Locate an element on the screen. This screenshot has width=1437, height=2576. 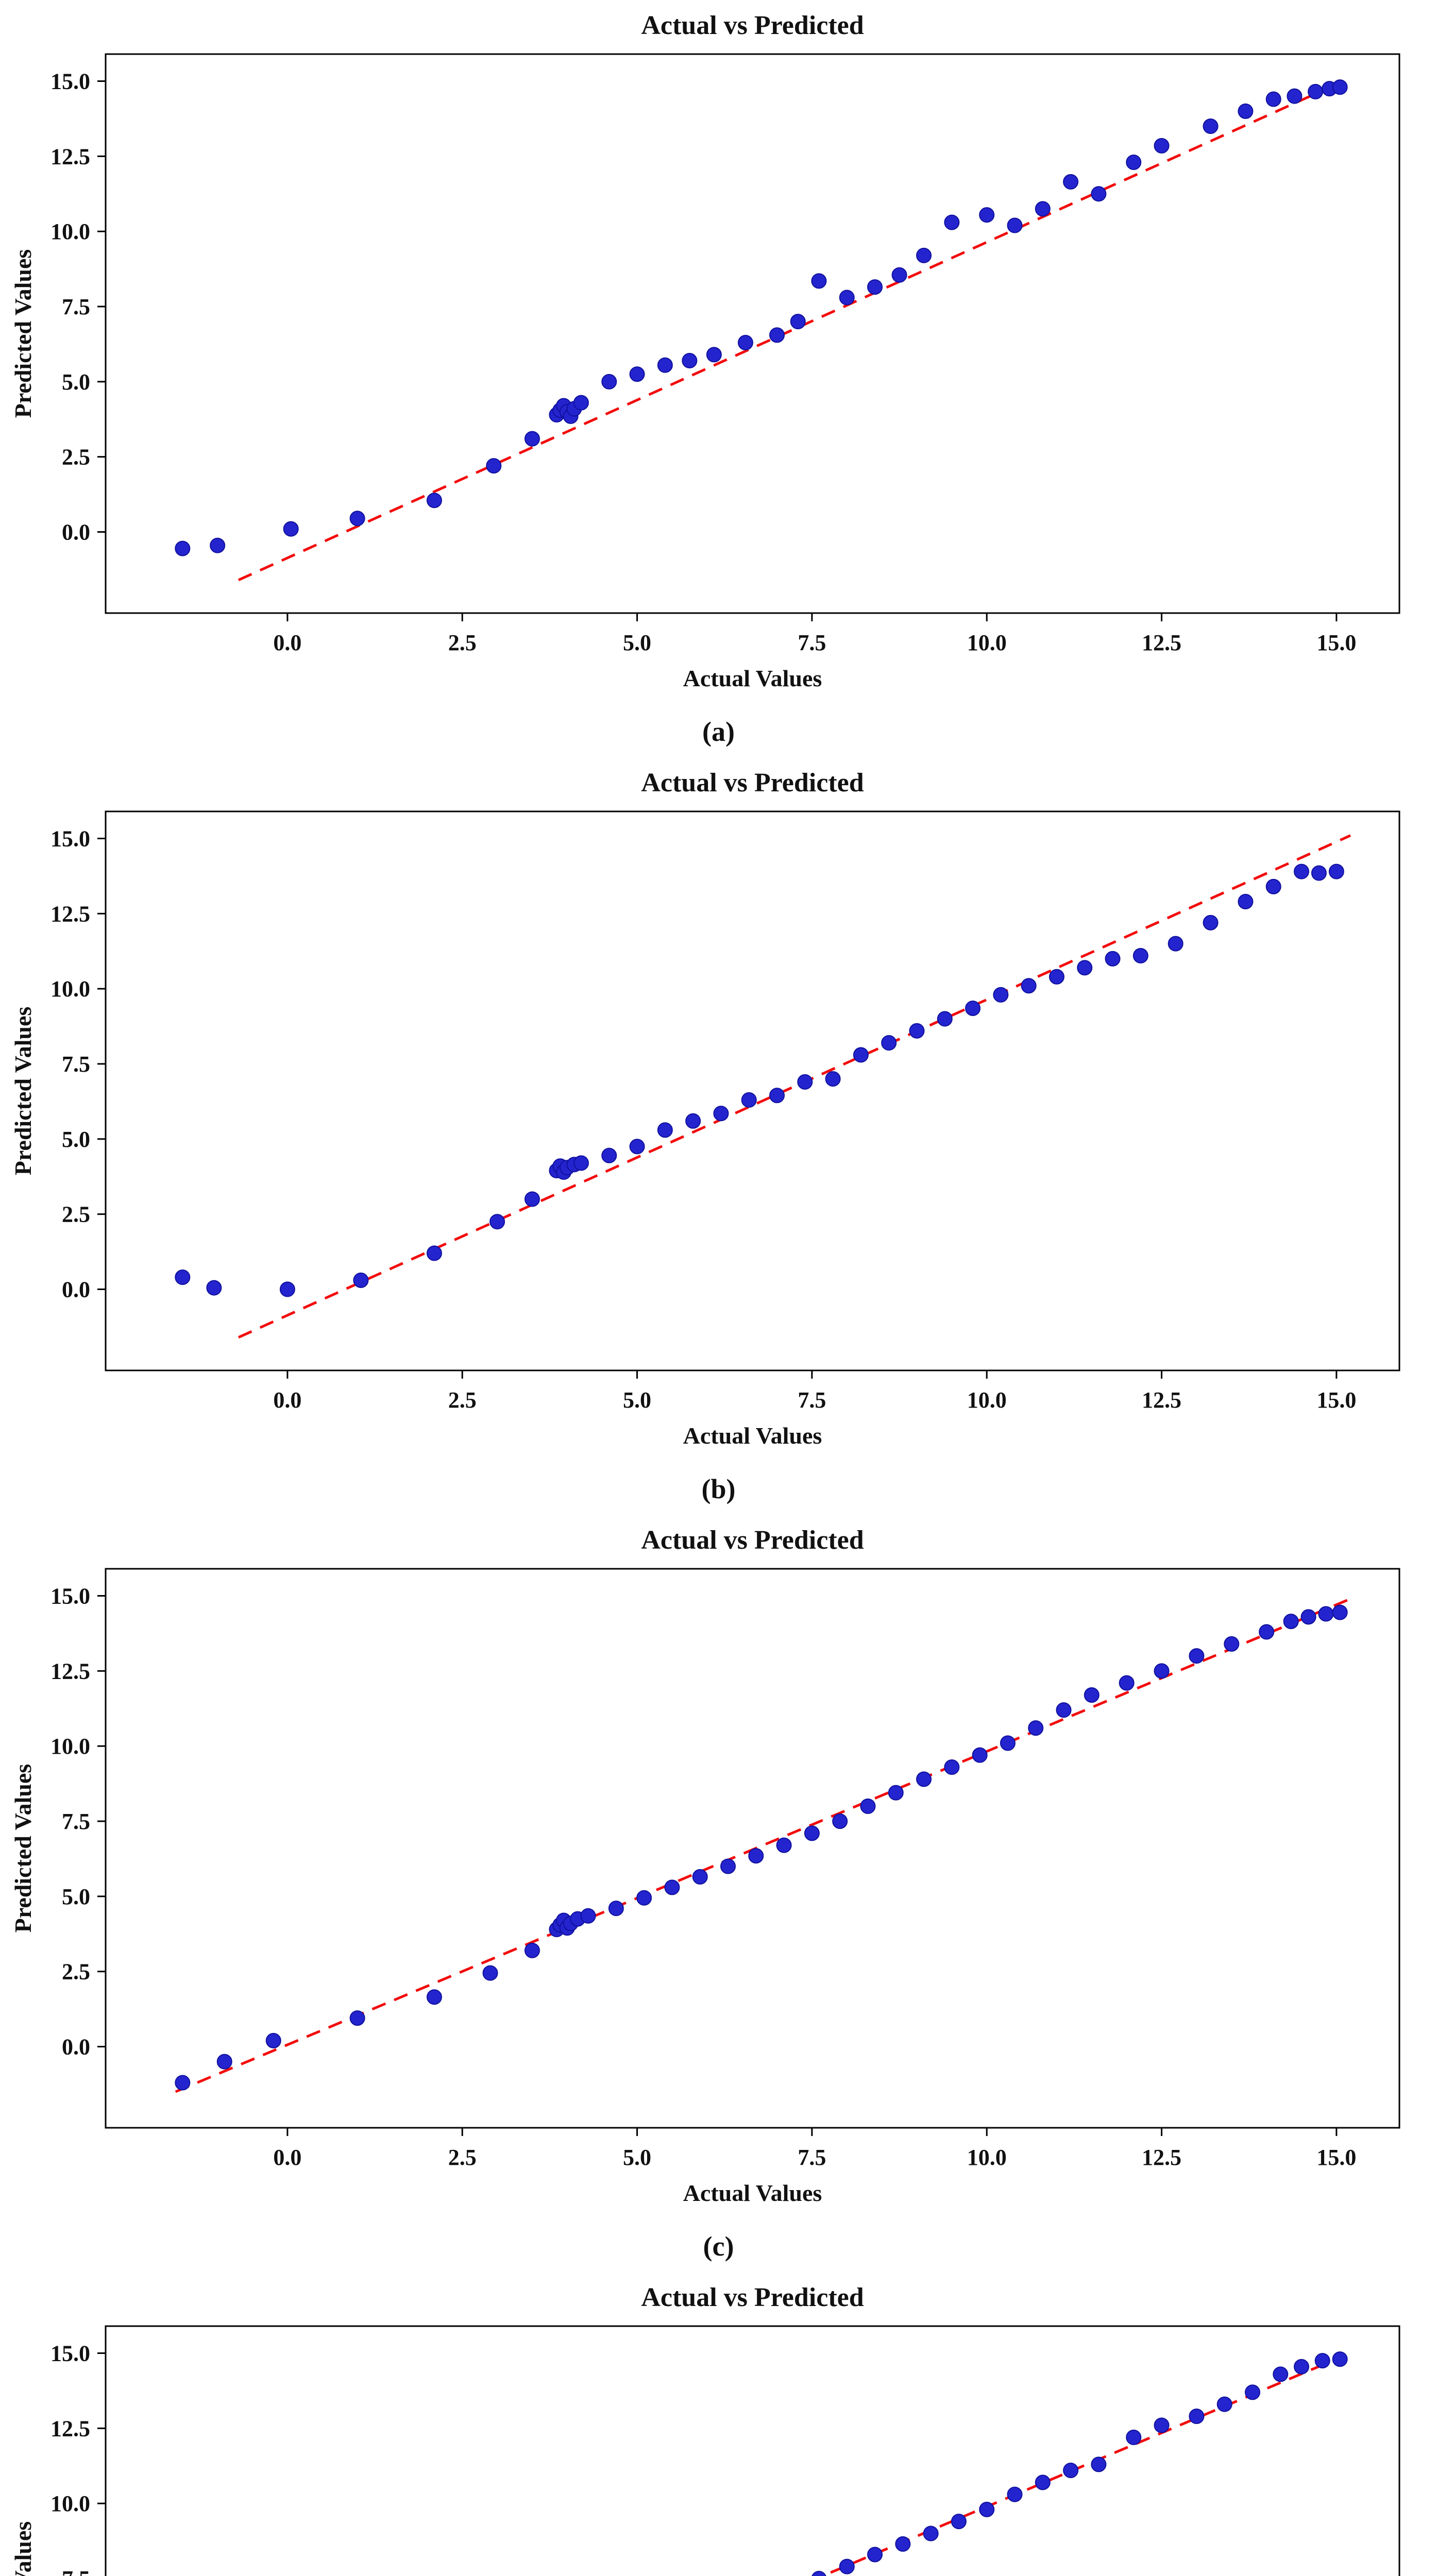
x-tick-label: 12.5 is located at coordinates (1161, 1400).